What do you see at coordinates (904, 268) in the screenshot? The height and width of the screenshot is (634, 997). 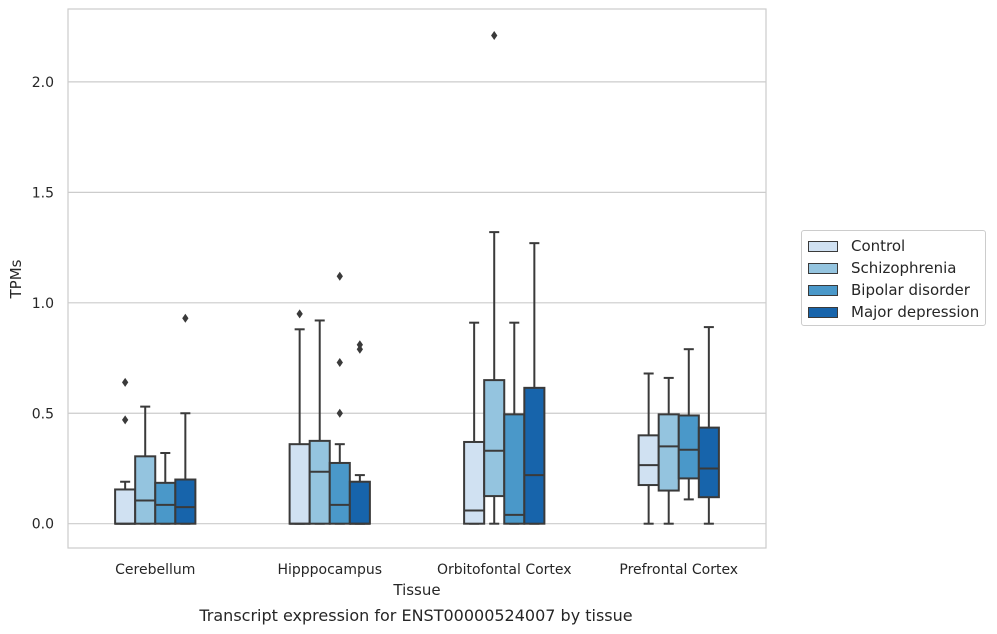 I see `legend-label-schizophrenia: Schizophrenia` at bounding box center [904, 268].